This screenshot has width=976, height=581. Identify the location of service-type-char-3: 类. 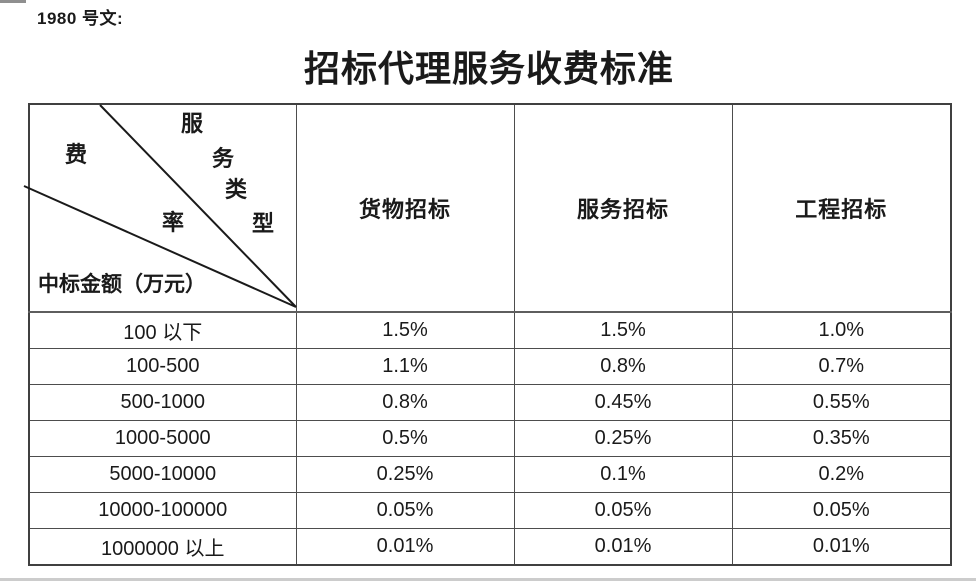
(236, 189).